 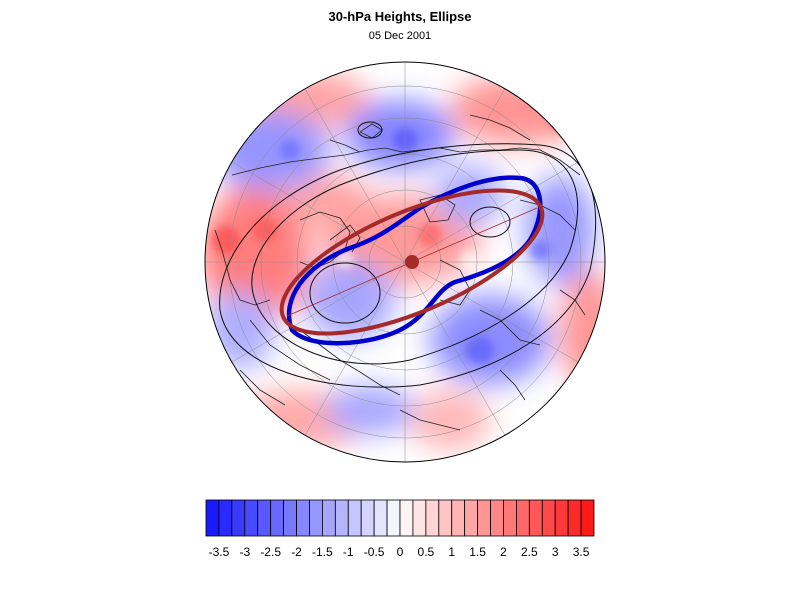 What do you see at coordinates (296, 552) in the screenshot?
I see `colorbar-tick-label: -2` at bounding box center [296, 552].